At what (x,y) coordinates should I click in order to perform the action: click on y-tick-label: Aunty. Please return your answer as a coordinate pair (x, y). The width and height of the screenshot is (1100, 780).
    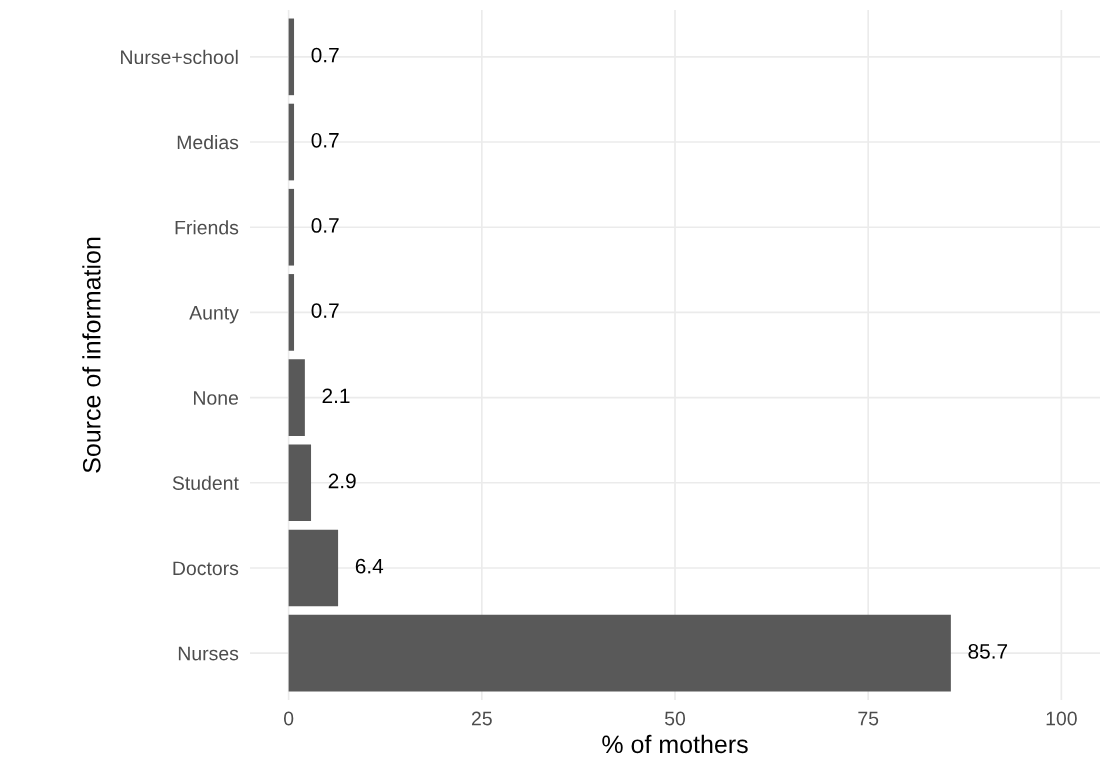
    Looking at the image, I should click on (214, 315).